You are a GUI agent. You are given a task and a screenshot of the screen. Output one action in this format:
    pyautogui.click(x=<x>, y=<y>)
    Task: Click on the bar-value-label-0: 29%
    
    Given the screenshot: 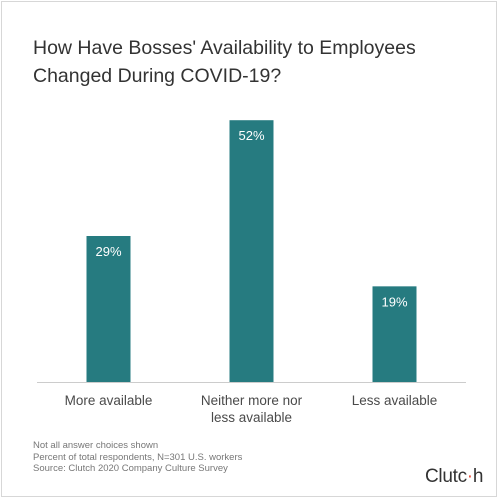 What is the action you would take?
    pyautogui.click(x=108, y=251)
    